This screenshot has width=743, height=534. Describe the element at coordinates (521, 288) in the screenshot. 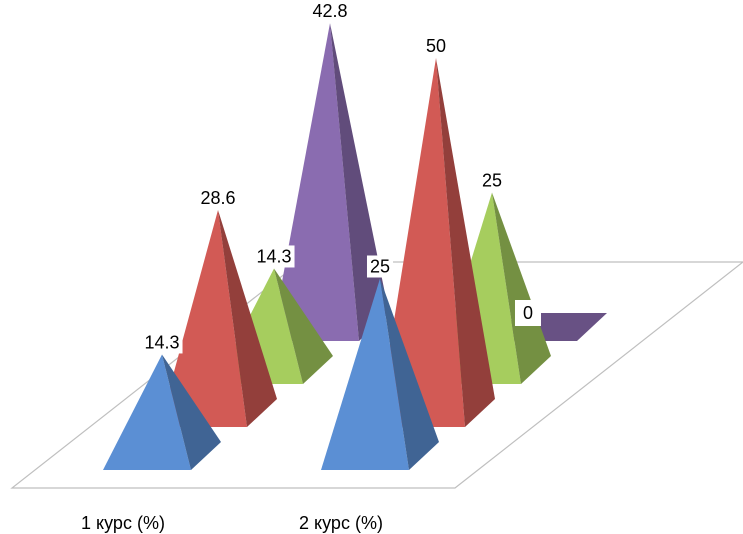

I see `pyramid-s3-c2-side` at that location.